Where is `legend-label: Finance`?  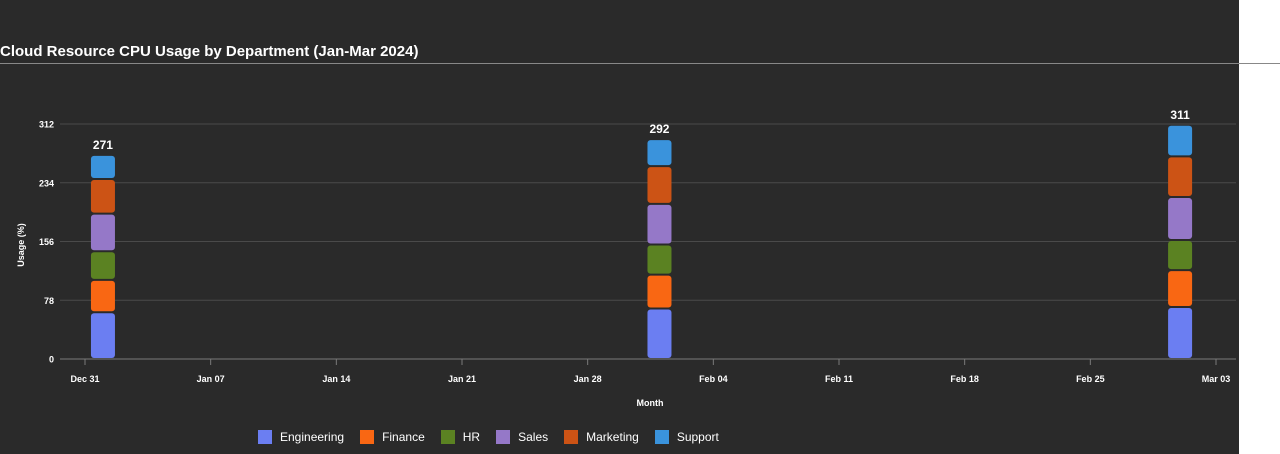 legend-label: Finance is located at coordinates (403, 437).